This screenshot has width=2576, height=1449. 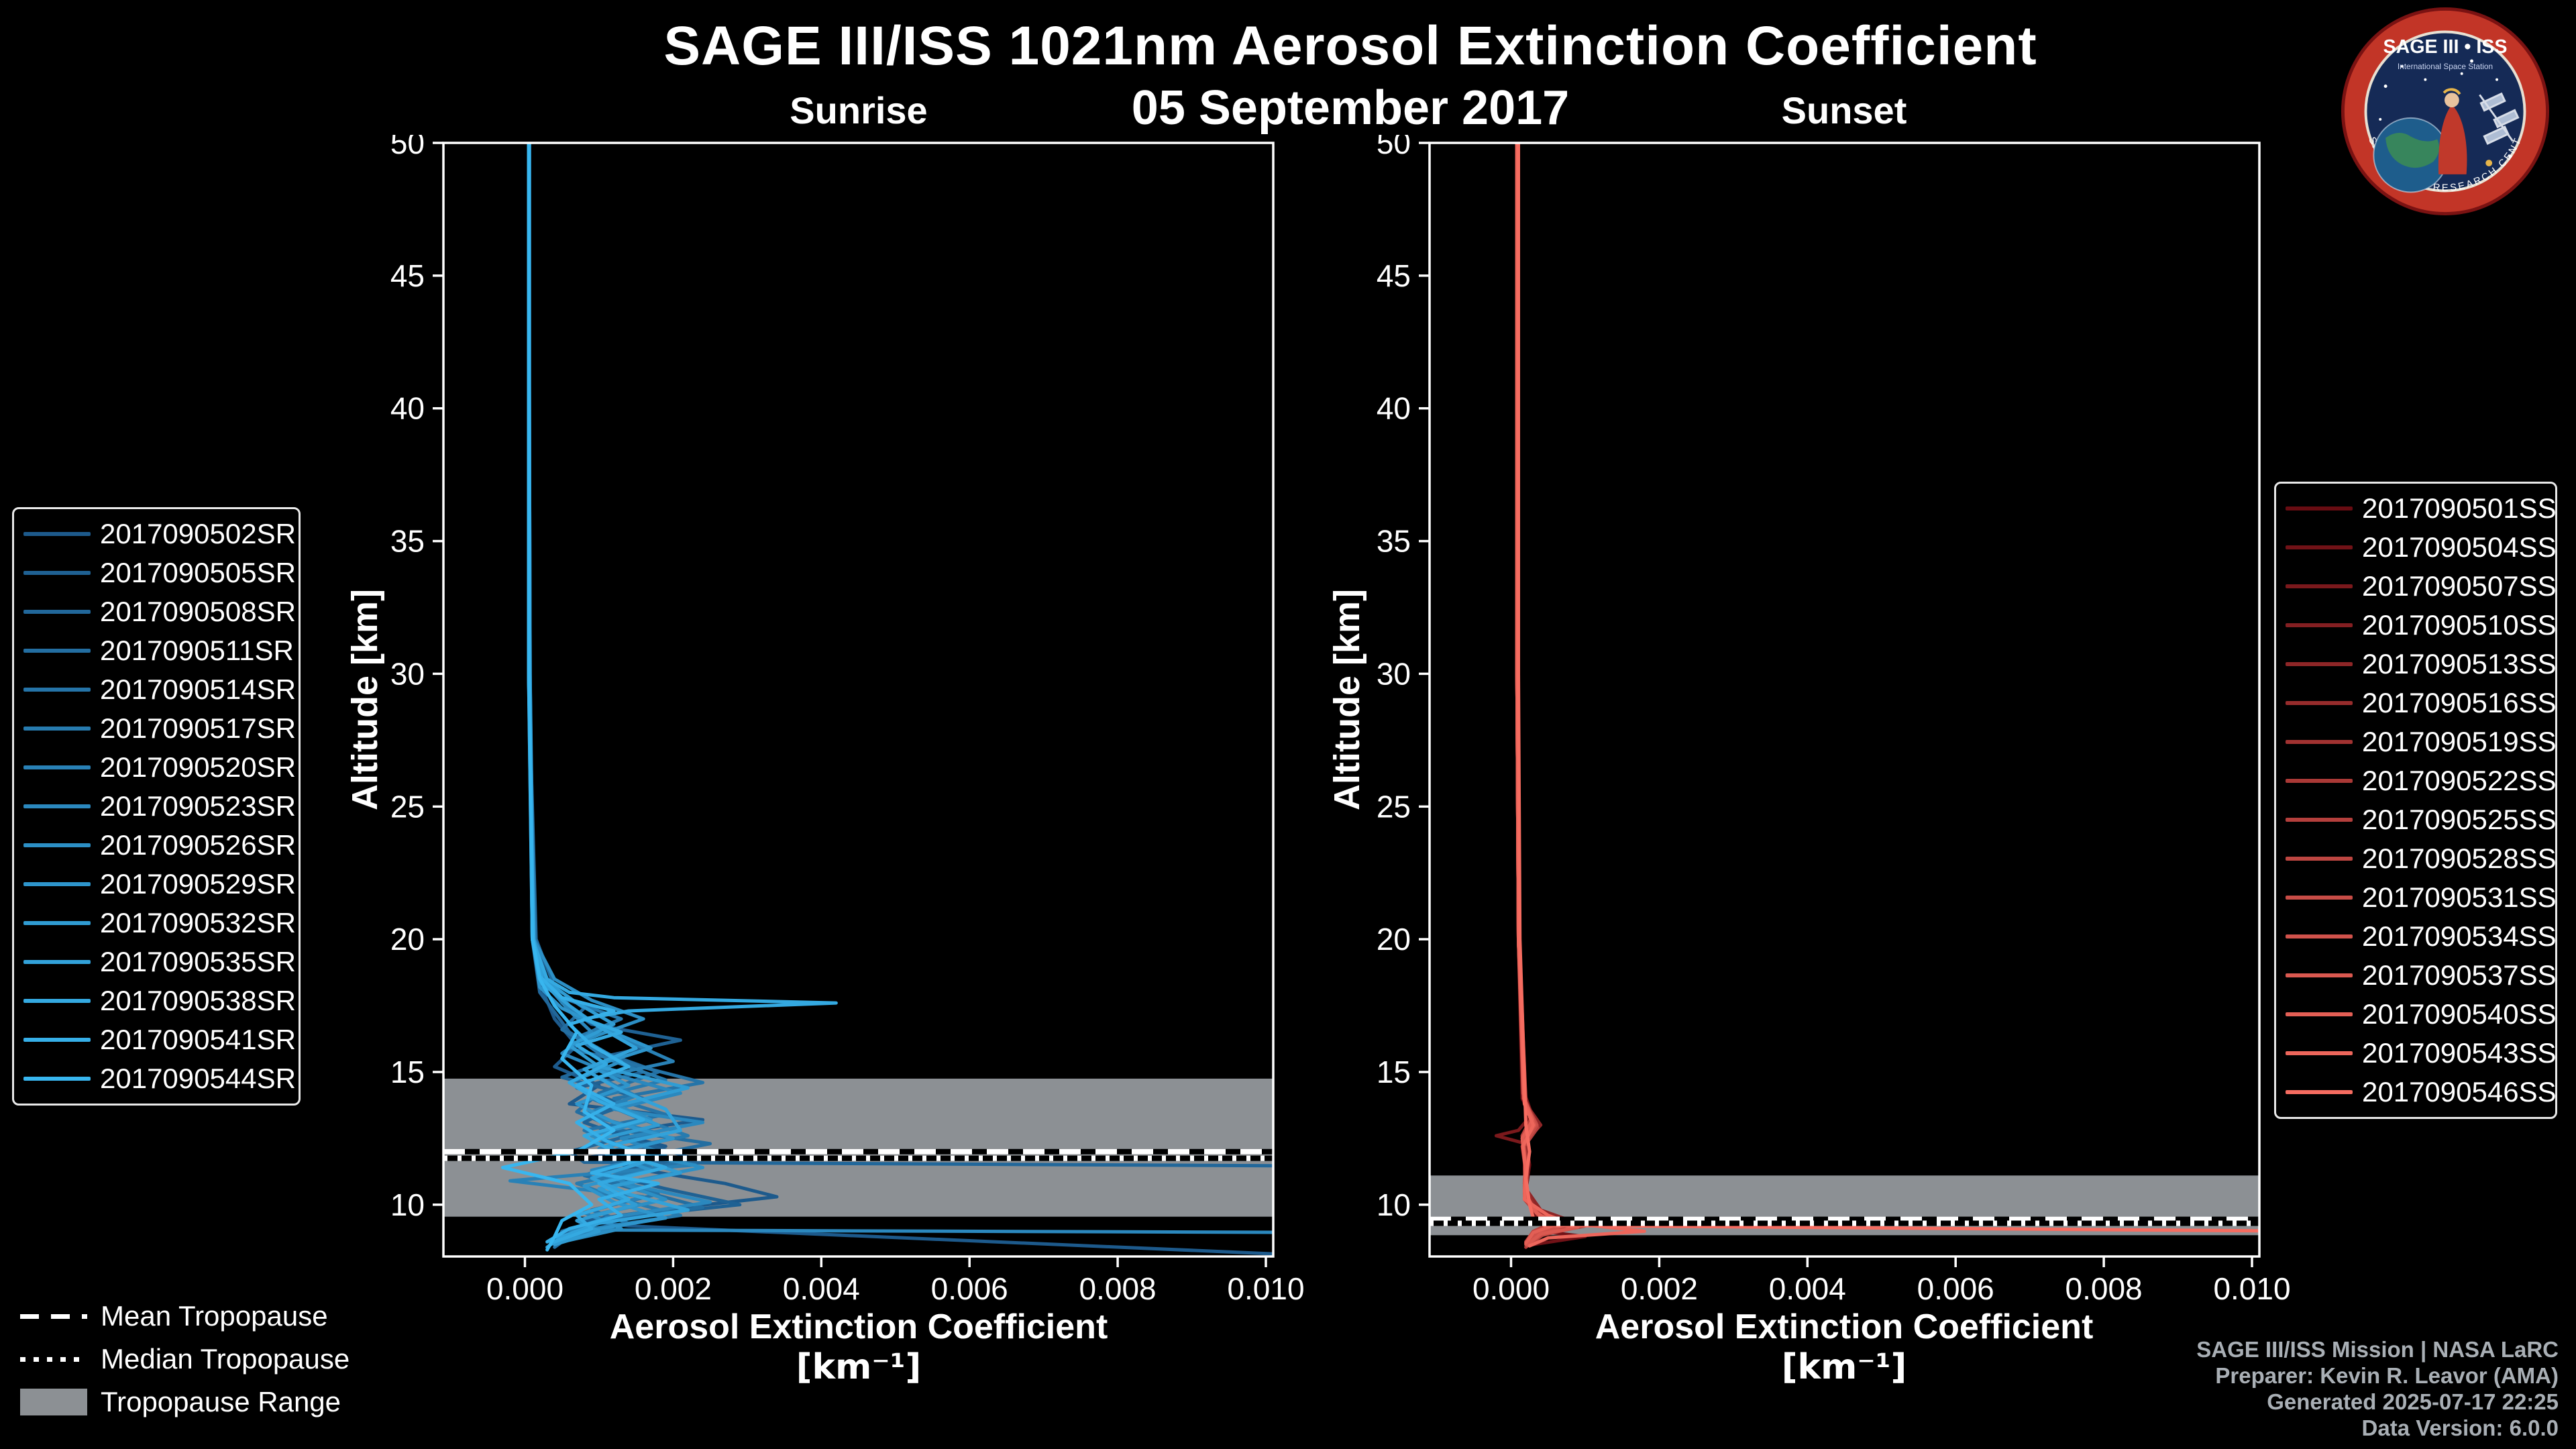 I want to click on legend-item-label: 2017090511SR, so click(x=197, y=650).